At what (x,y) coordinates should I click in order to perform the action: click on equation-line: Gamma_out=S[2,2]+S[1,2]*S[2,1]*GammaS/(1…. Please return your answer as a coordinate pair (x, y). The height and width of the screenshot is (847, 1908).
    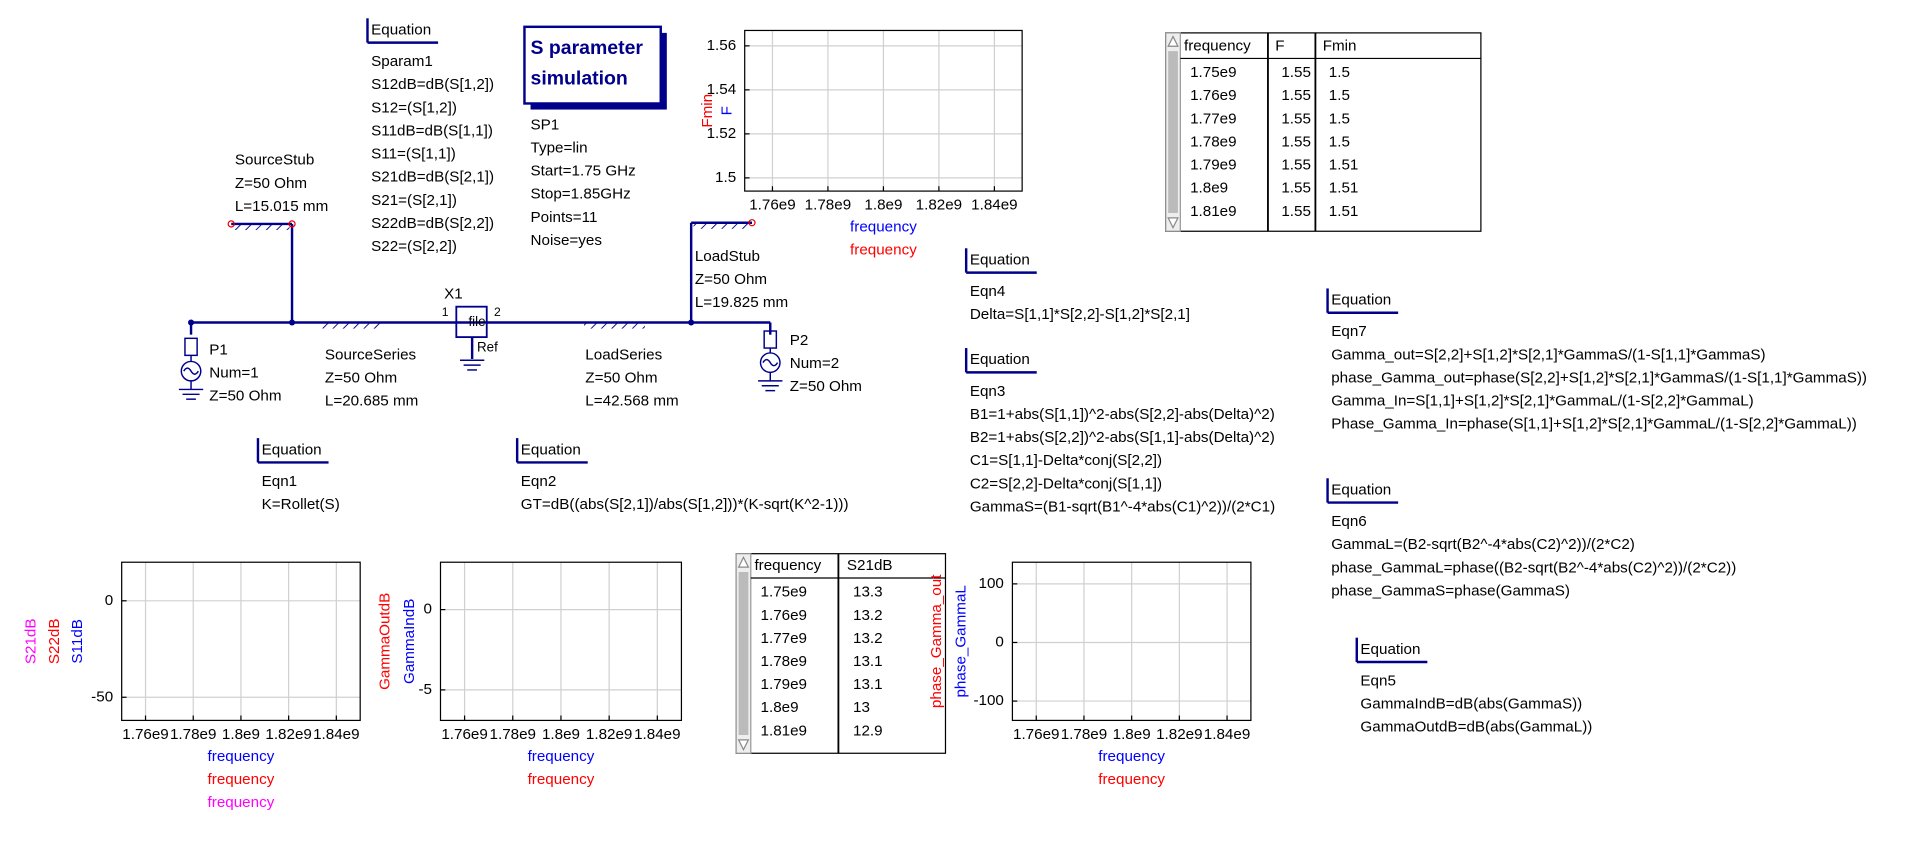
    Looking at the image, I should click on (1548, 354).